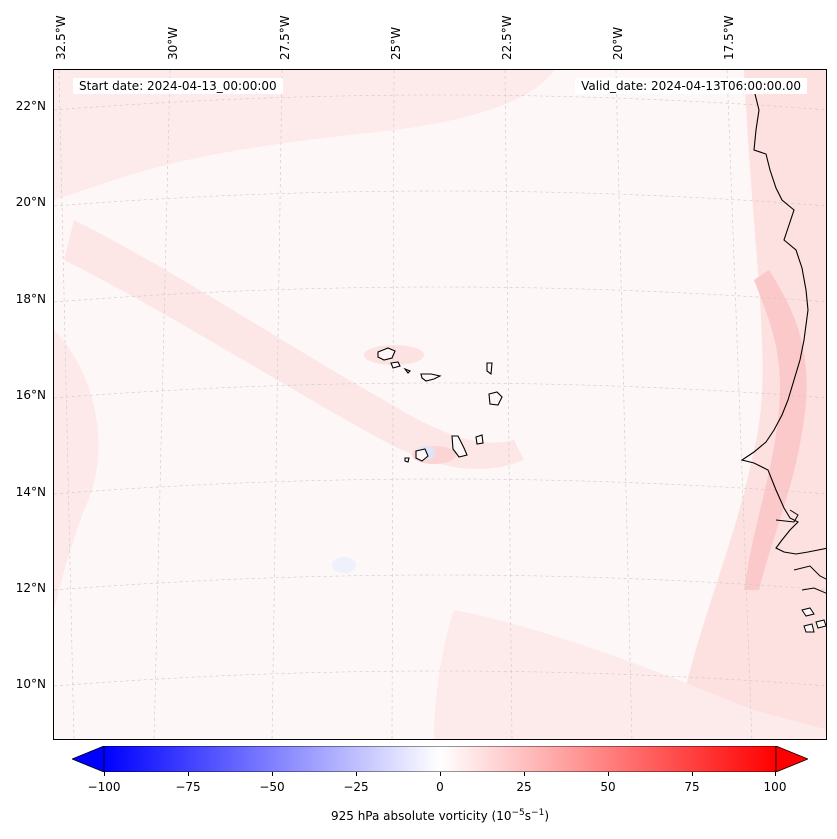 The image size is (837, 839). Describe the element at coordinates (30, 395) in the screenshot. I see `lat-label-16n: 16°N` at that location.